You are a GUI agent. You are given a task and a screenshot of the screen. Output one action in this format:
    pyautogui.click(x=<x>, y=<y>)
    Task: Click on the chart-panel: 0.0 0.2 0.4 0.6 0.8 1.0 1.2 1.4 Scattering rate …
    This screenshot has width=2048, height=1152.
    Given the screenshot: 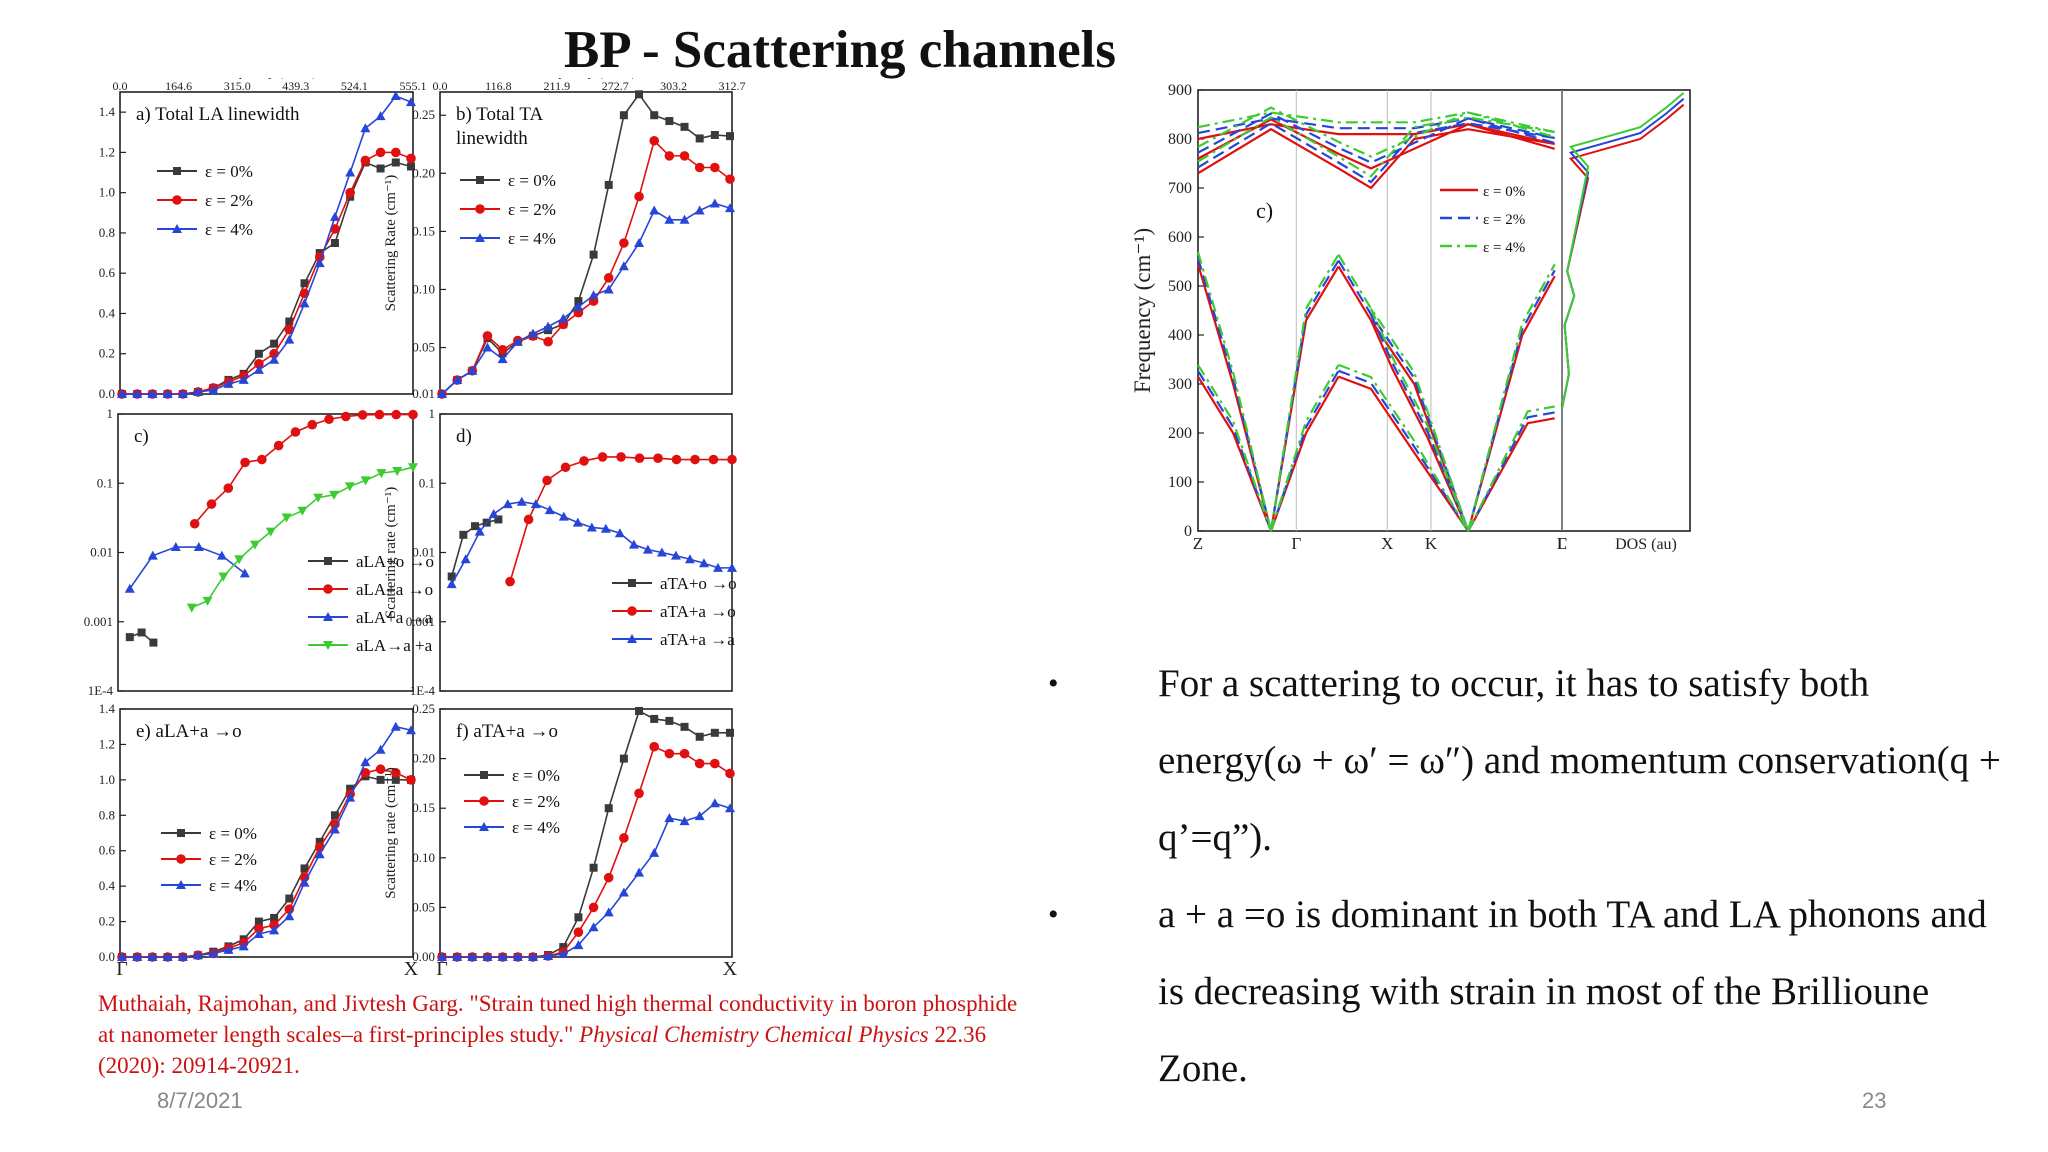 What is the action you would take?
    pyautogui.click(x=241, y=840)
    